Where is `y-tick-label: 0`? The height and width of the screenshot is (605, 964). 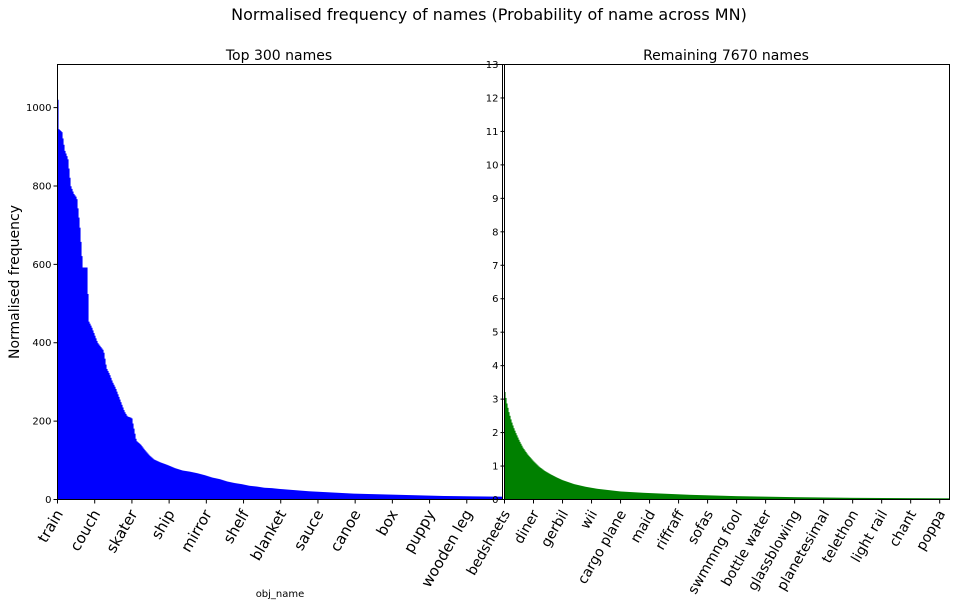 y-tick-label: 0 is located at coordinates (495, 500).